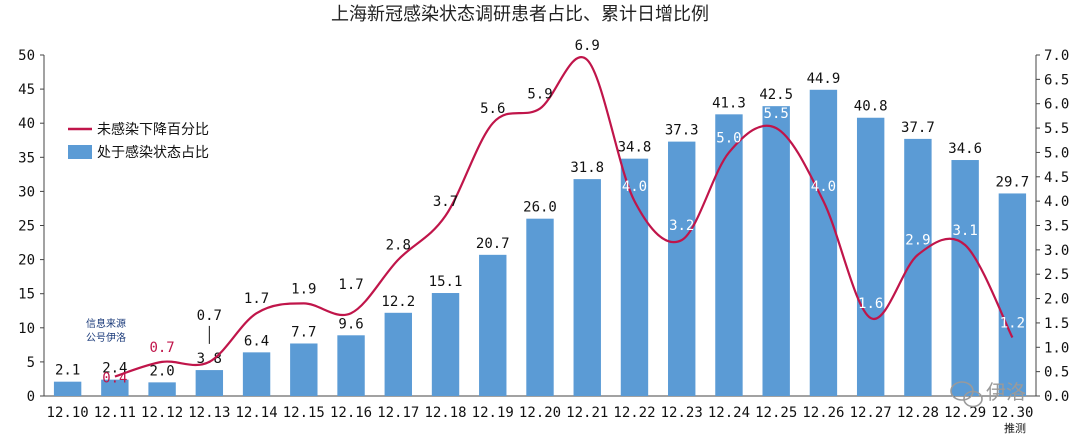  I want to click on legend-line-label: 未感染下降百分比, so click(153, 129).